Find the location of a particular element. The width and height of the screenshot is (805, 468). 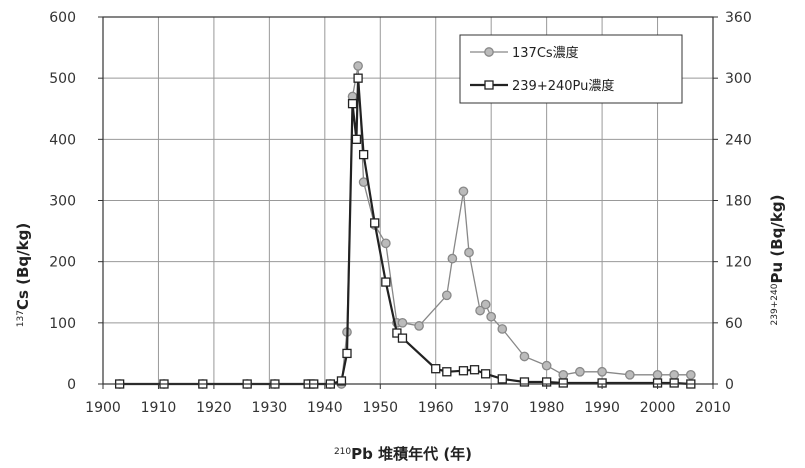

y-right-tick-label: 60 is located at coordinates (734, 324).